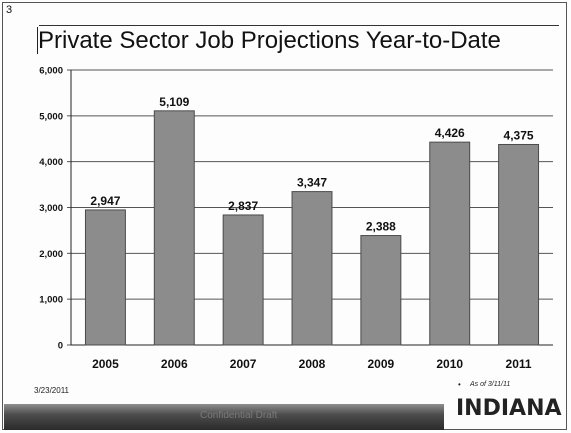  Describe the element at coordinates (450, 133) in the screenshot. I see `data-label: 4,426` at that location.